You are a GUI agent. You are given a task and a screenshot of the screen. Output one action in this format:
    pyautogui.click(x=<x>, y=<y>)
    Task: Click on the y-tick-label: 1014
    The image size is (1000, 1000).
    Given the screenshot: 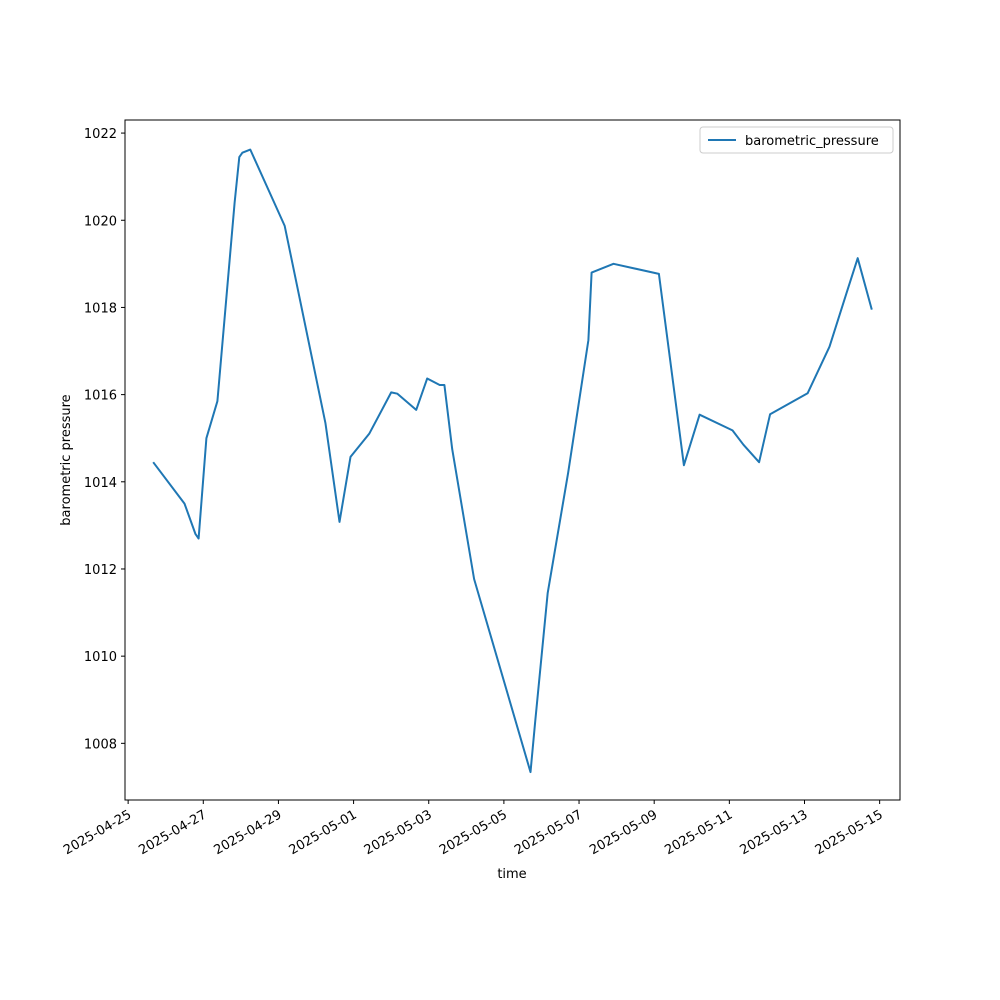 What is the action you would take?
    pyautogui.click(x=100, y=483)
    